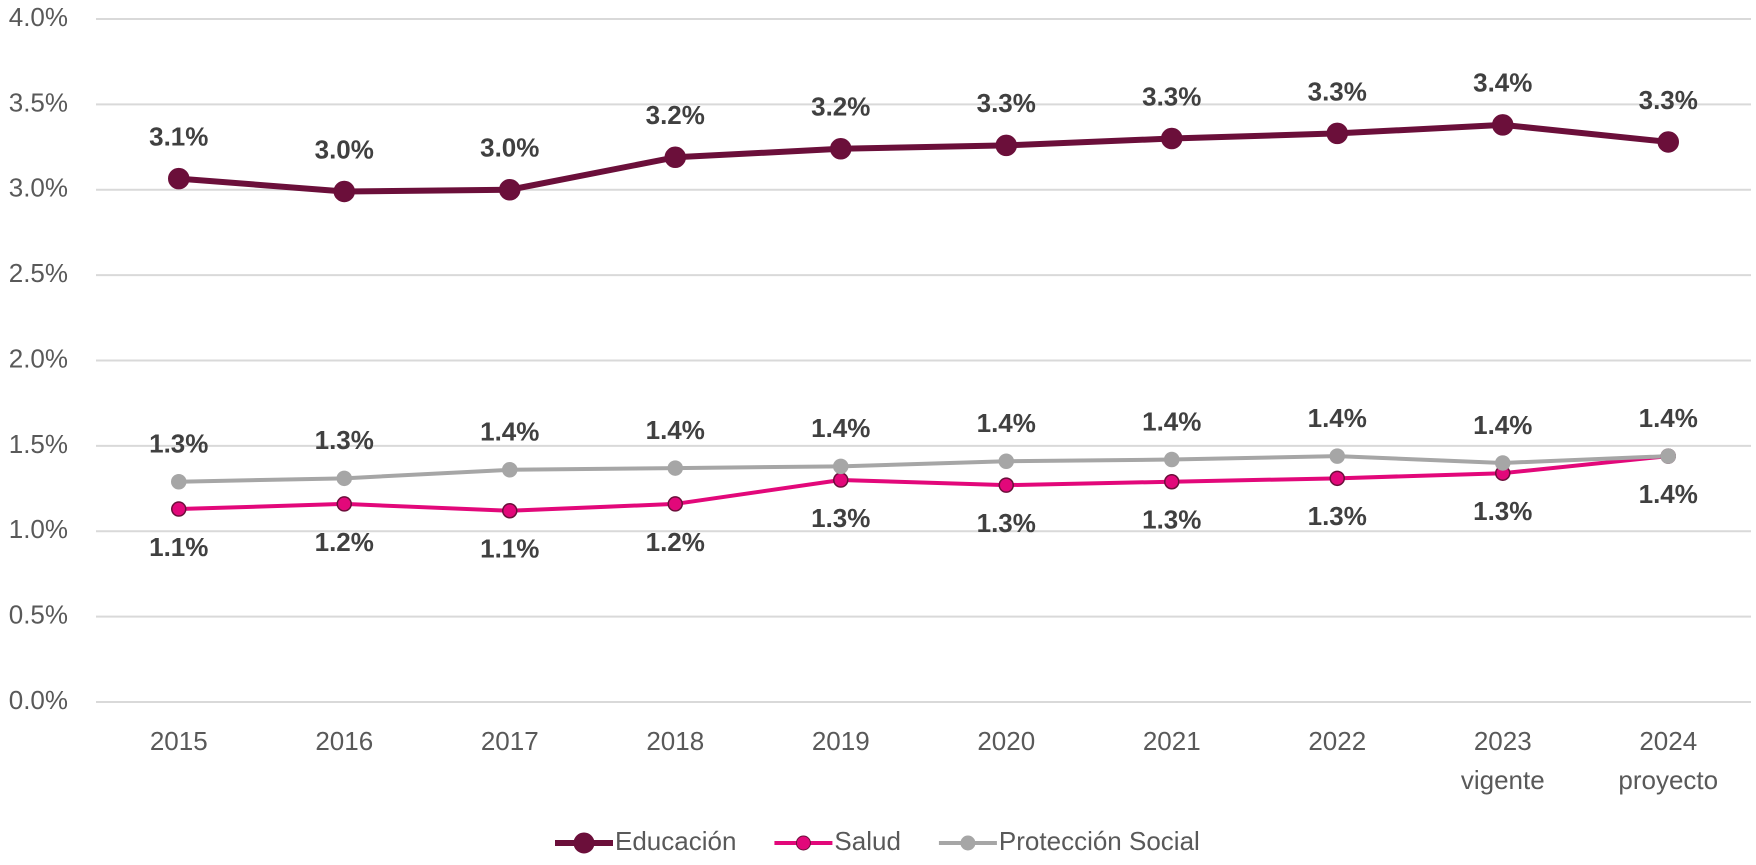 The height and width of the screenshot is (865, 1756). What do you see at coordinates (38, 444) in the screenshot?
I see `y-tick-label: 1.5%` at bounding box center [38, 444].